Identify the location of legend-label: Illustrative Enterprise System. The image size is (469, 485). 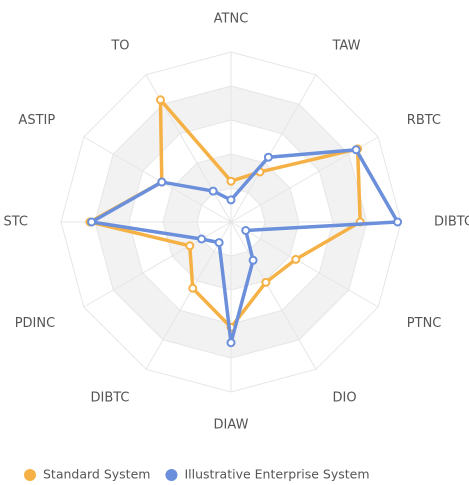
(276, 474).